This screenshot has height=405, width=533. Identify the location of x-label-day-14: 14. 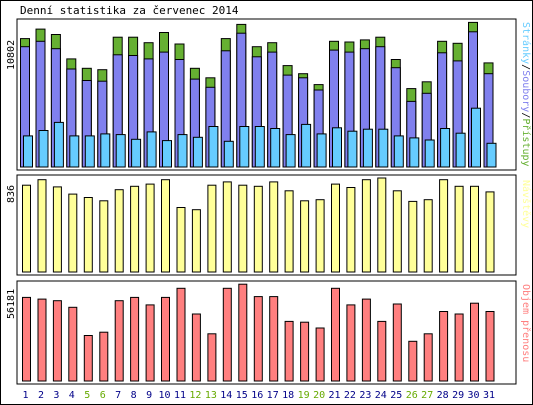
(226, 395).